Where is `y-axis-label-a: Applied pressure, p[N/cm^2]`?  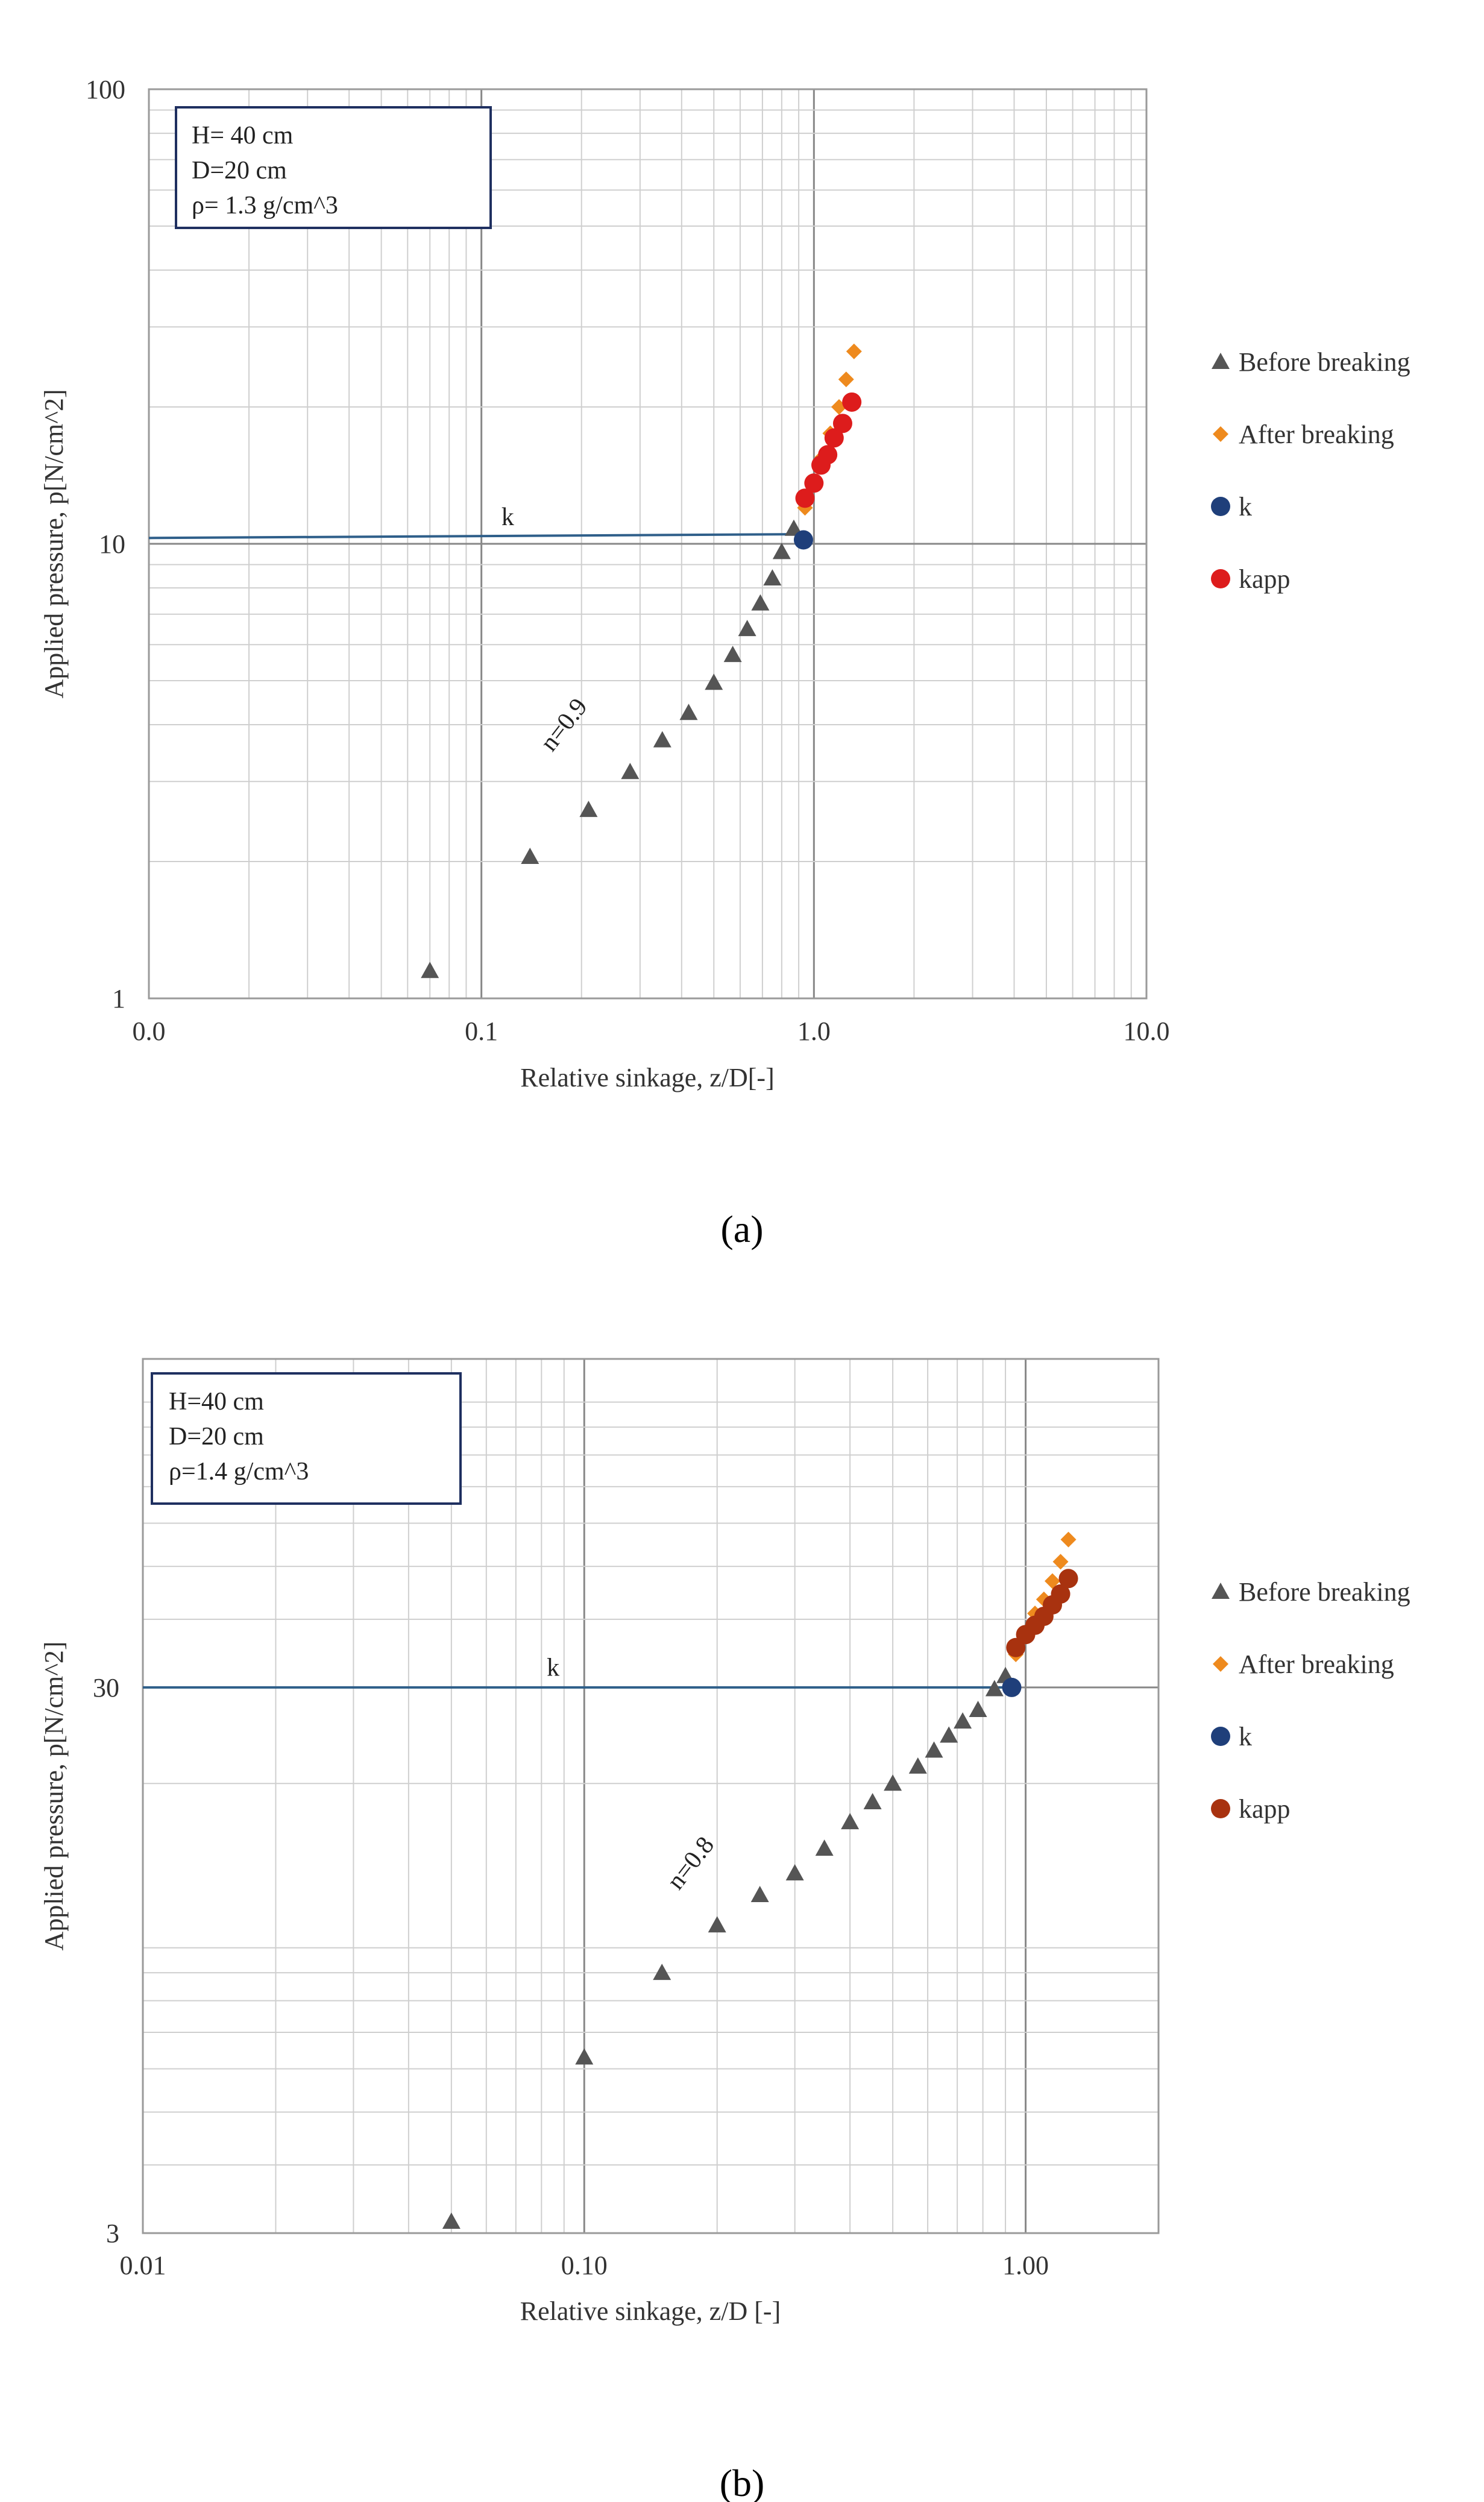
y-axis-label-a: Applied pressure, p[N/cm^2] is located at coordinates (54, 543).